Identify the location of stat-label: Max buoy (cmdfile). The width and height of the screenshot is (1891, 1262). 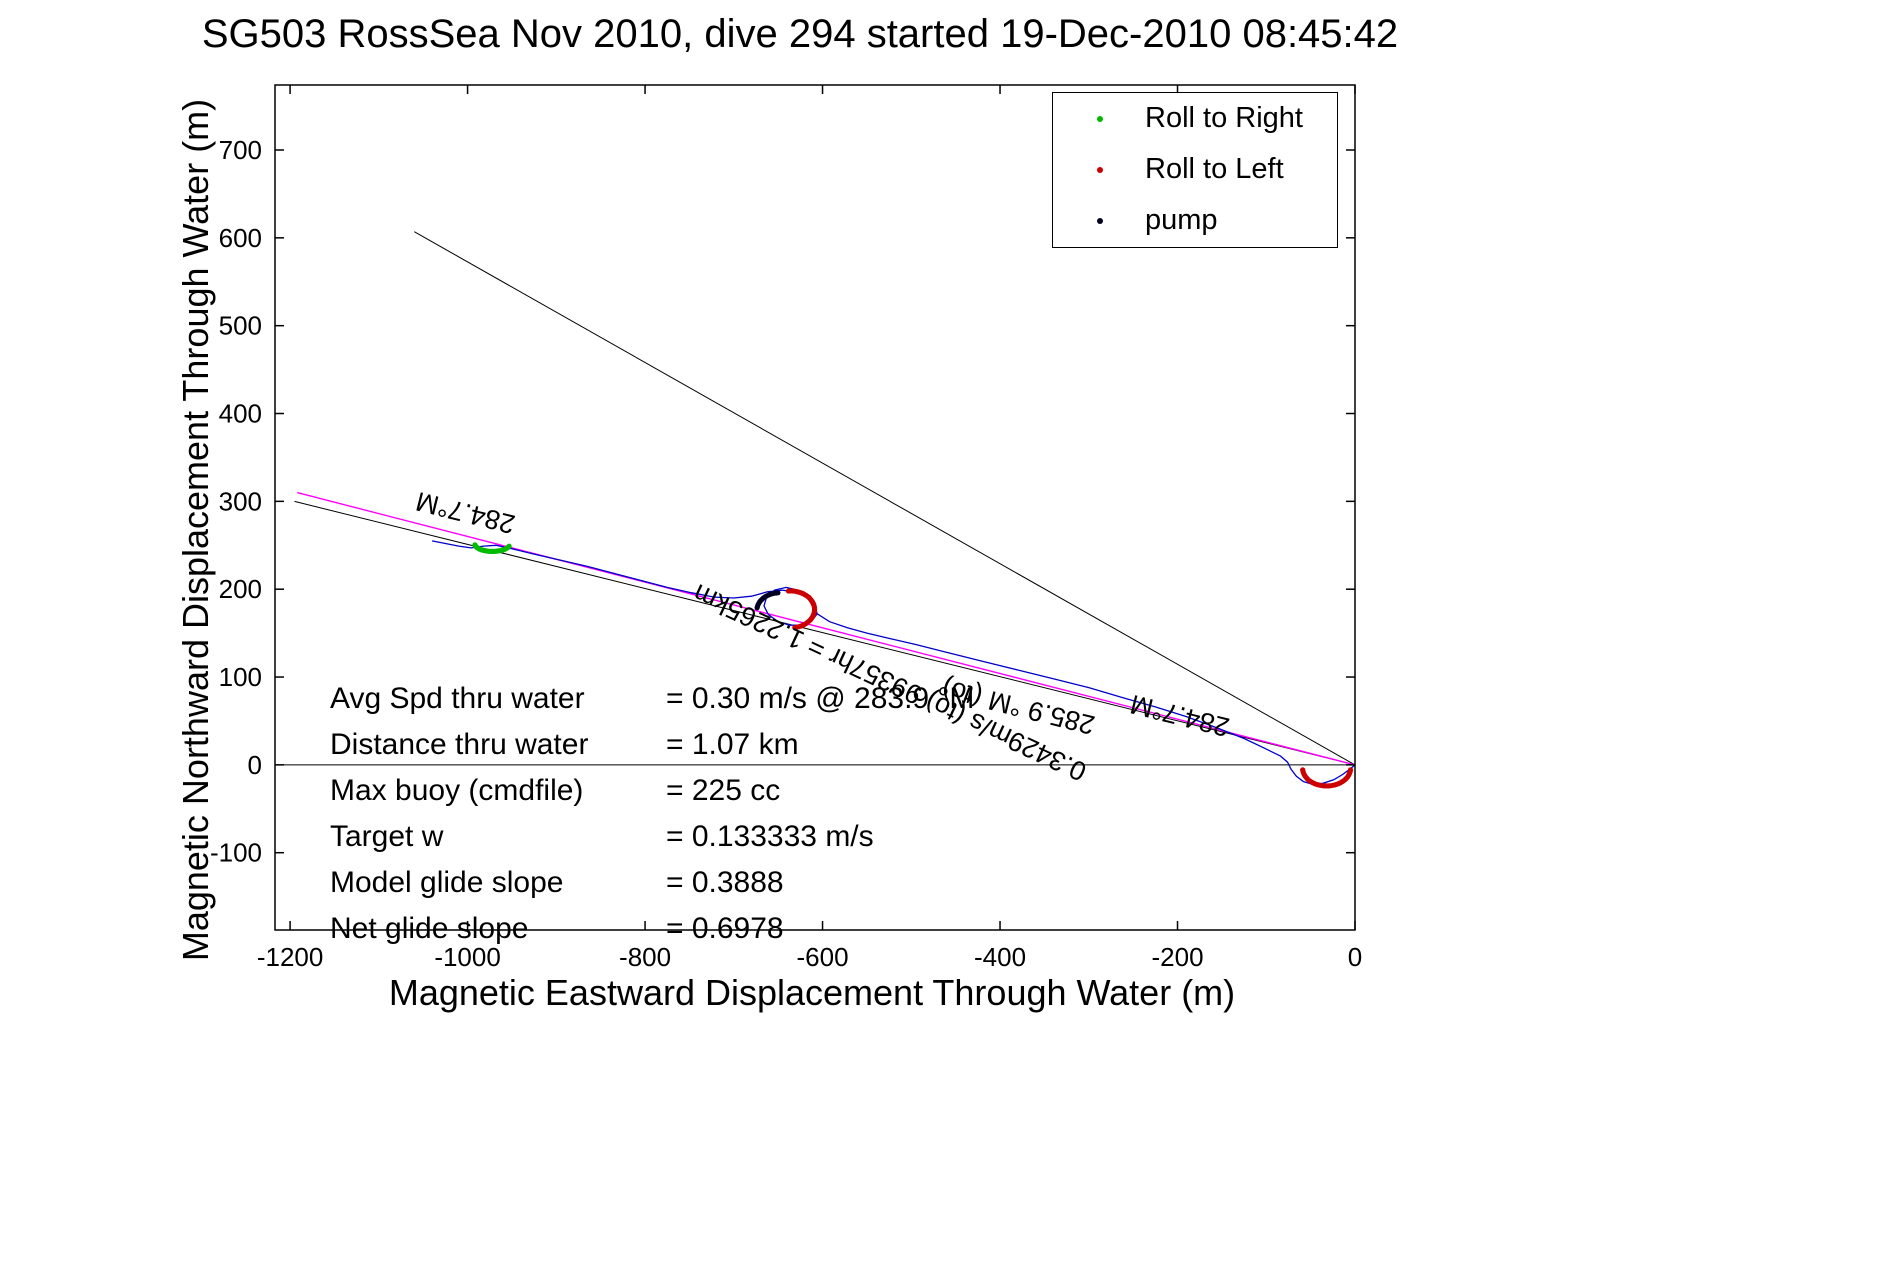
(457, 790).